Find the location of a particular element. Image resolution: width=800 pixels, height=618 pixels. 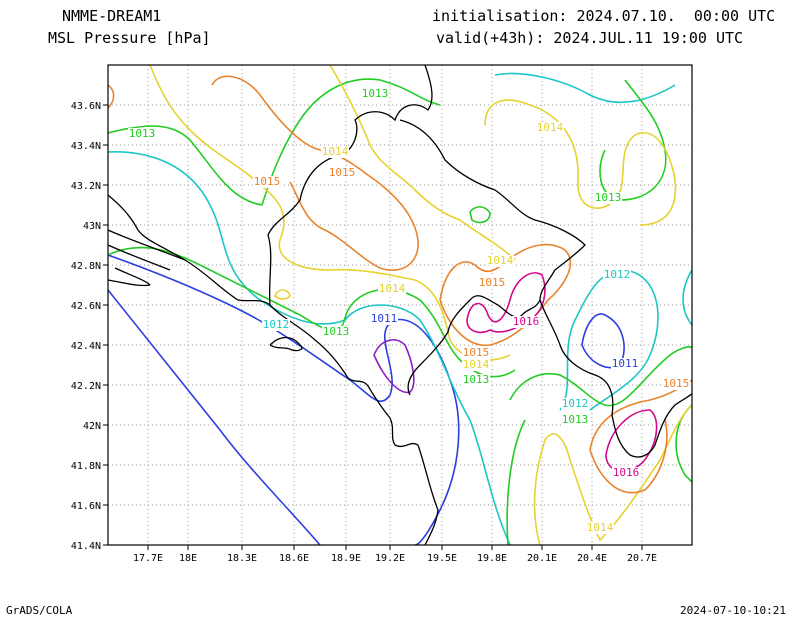

isobar-1013-mid is located at coordinates (312, 312).